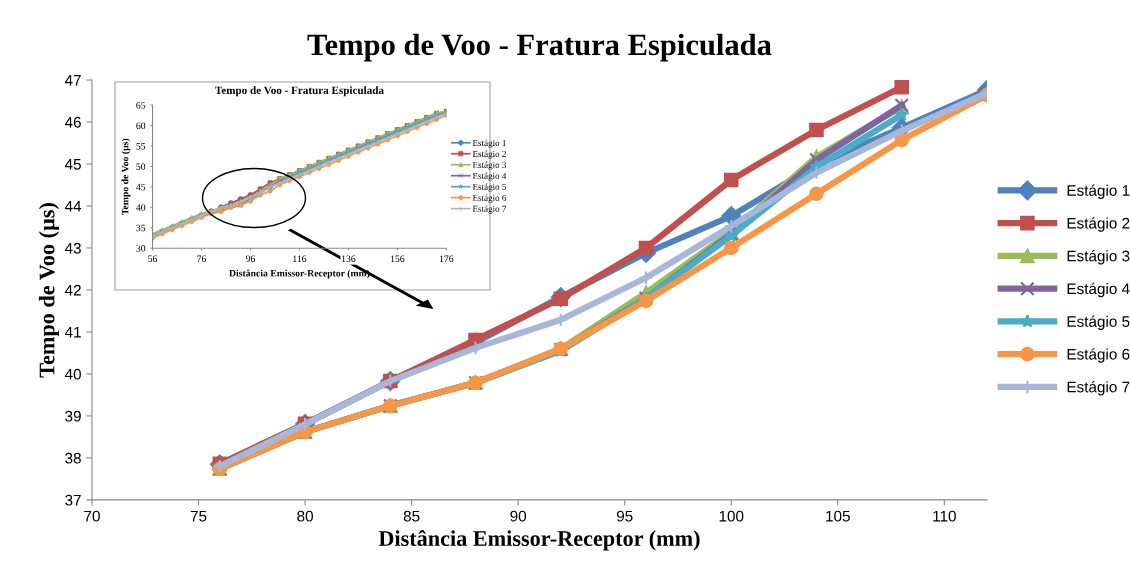  I want to click on x-tick-label: 116, so click(300, 258).